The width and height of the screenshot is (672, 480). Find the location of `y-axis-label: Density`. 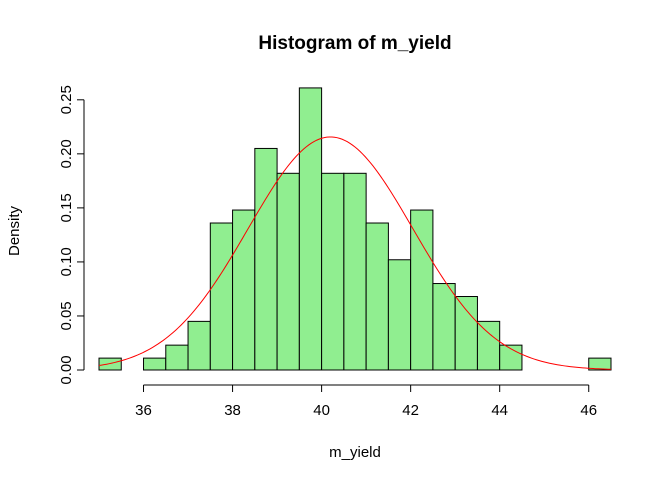

y-axis-label: Density is located at coordinates (14, 230).